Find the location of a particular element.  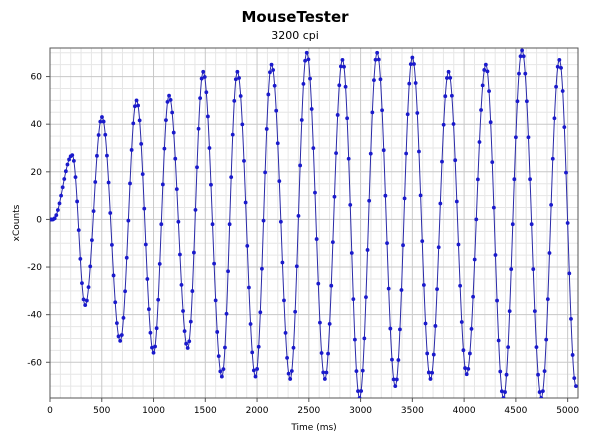

x-axis-label: Time (ms) is located at coordinates (313, 428).